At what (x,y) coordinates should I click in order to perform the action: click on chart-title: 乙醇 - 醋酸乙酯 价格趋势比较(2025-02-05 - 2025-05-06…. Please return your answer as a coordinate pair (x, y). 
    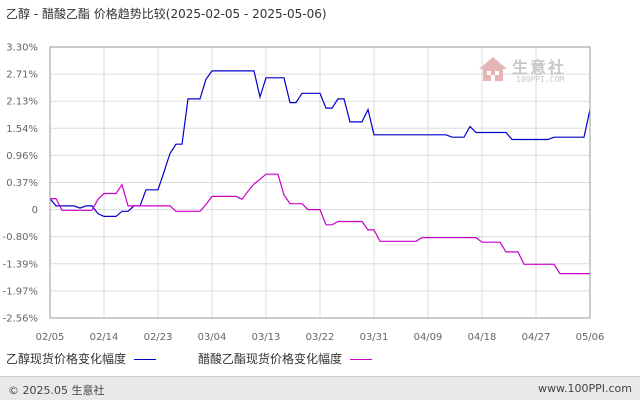
    Looking at the image, I should click on (166, 14).